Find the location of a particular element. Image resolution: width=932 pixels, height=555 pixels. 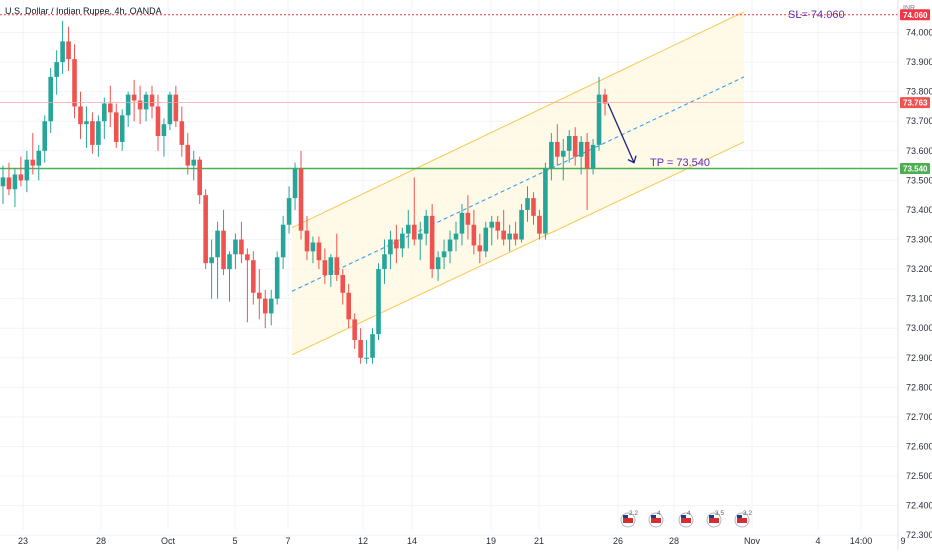

tp-annotation: TP = 73.540 is located at coordinates (680, 163).